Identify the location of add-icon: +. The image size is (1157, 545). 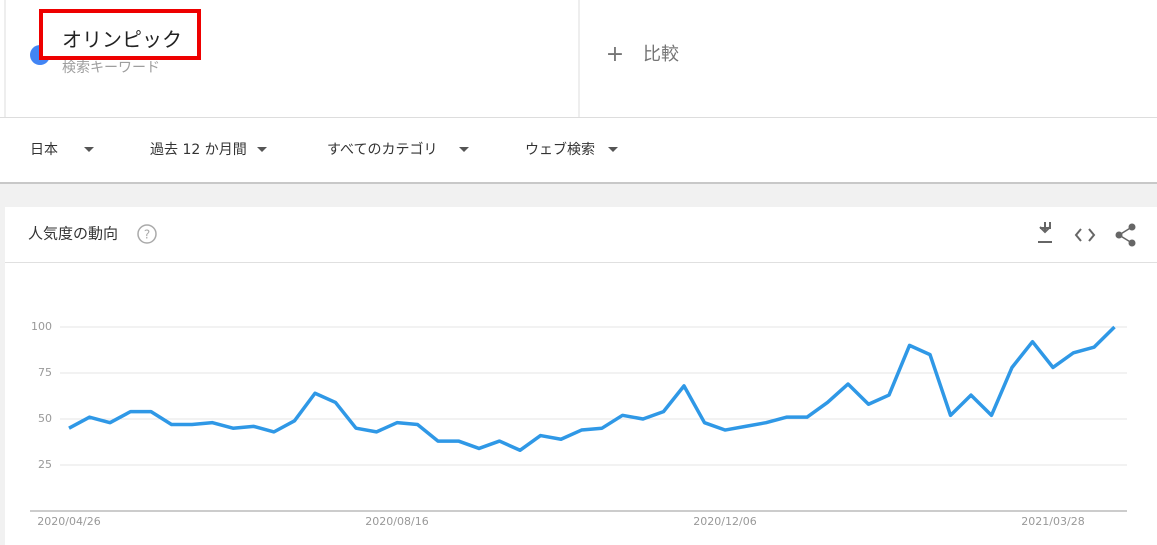
(615, 54).